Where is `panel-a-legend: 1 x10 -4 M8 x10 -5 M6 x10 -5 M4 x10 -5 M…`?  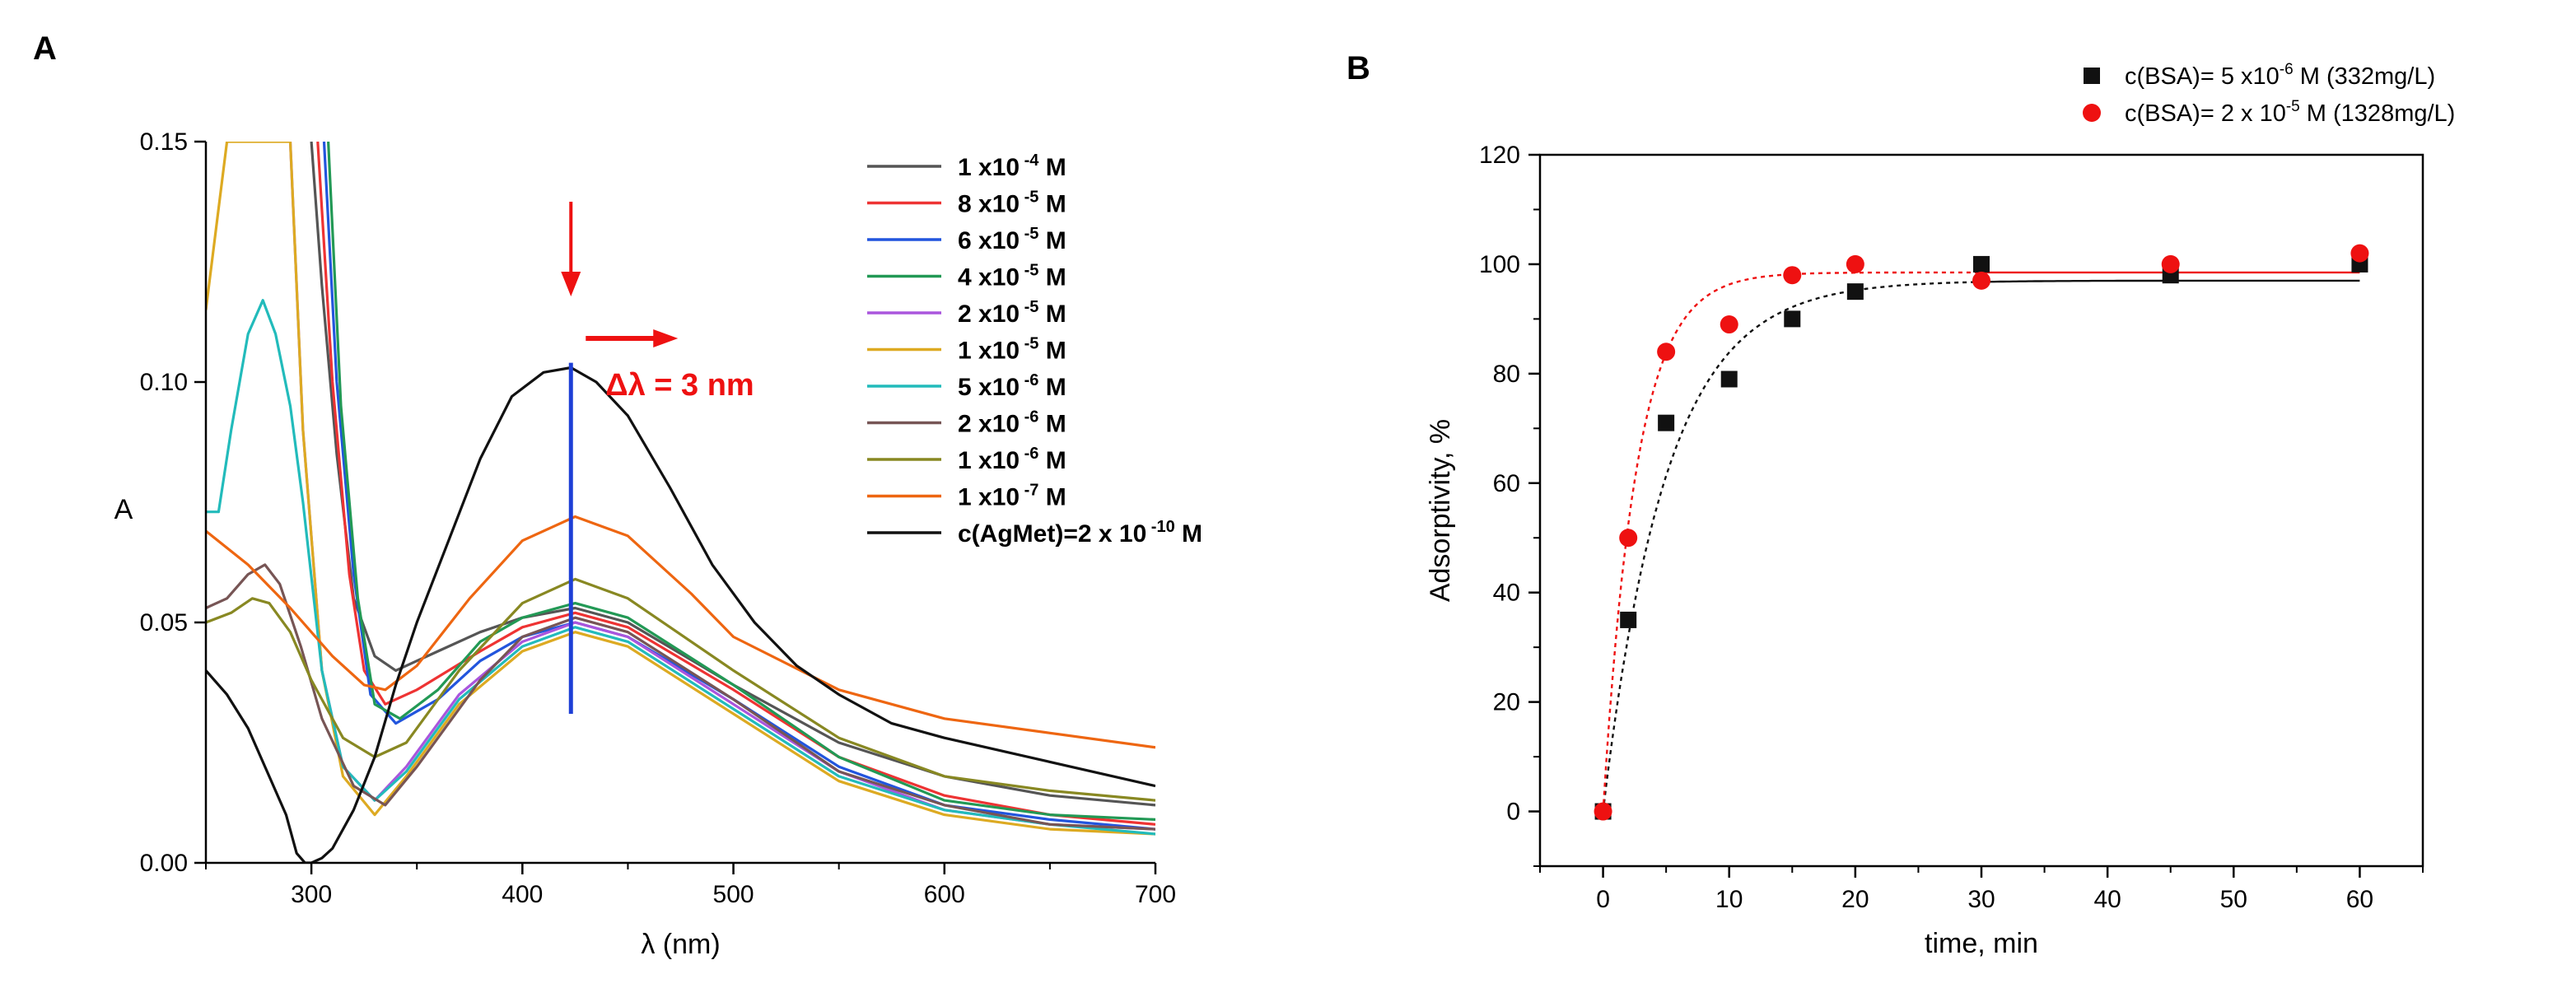 panel-a-legend: 1 x10 -4 M8 x10 -5 M6 x10 -5 M4 x10 -5 M… is located at coordinates (1034, 349).